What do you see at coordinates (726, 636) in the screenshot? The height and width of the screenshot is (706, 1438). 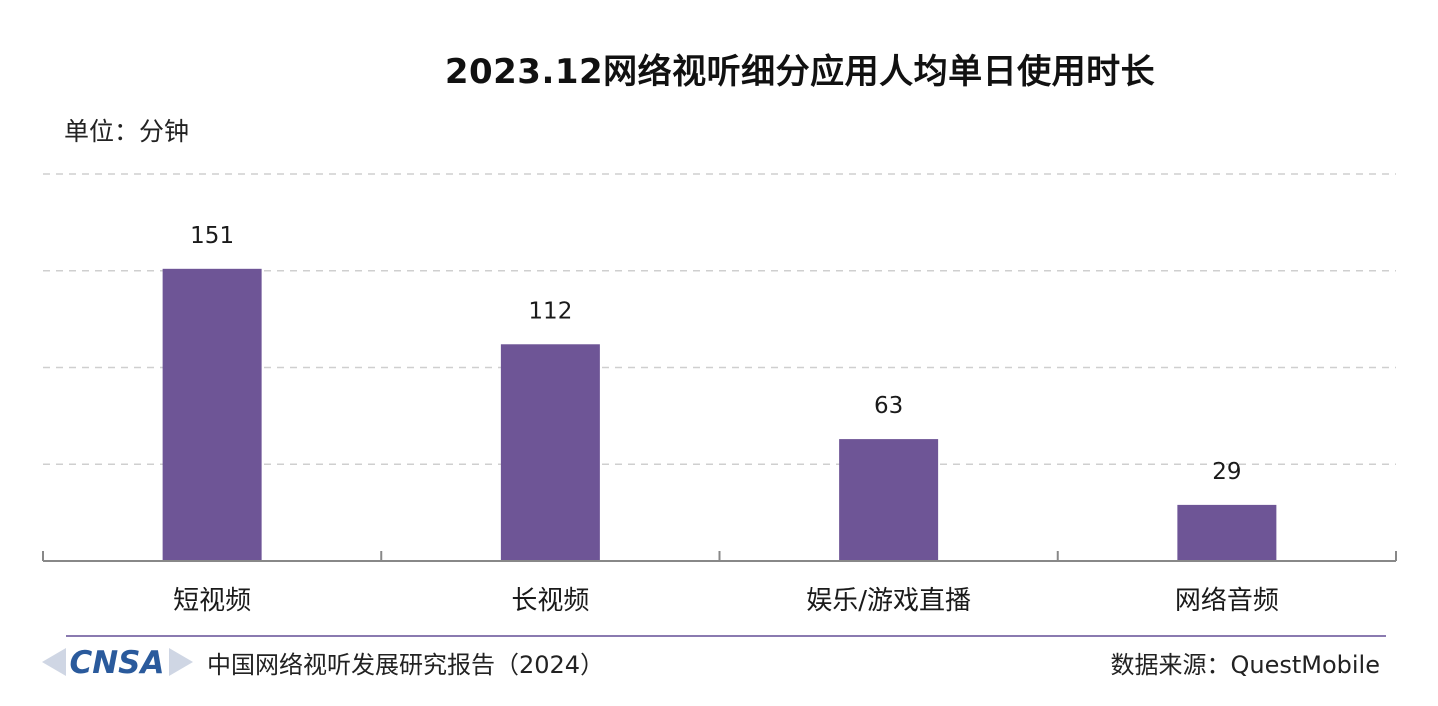 I see `footer-divider` at bounding box center [726, 636].